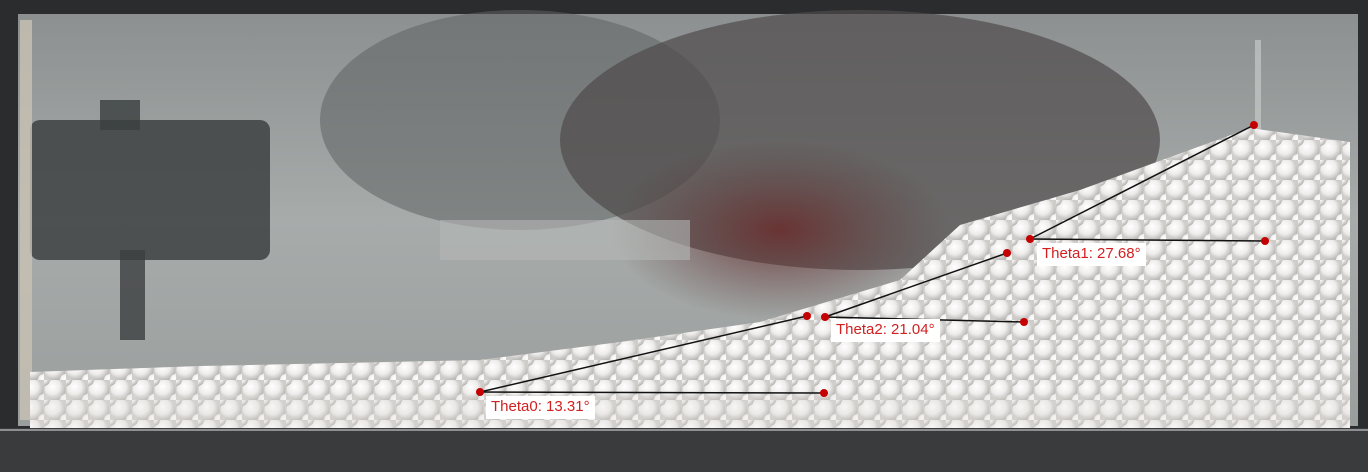 The image size is (1368, 472). What do you see at coordinates (807, 316) in the screenshot?
I see `theta0-point-b` at bounding box center [807, 316].